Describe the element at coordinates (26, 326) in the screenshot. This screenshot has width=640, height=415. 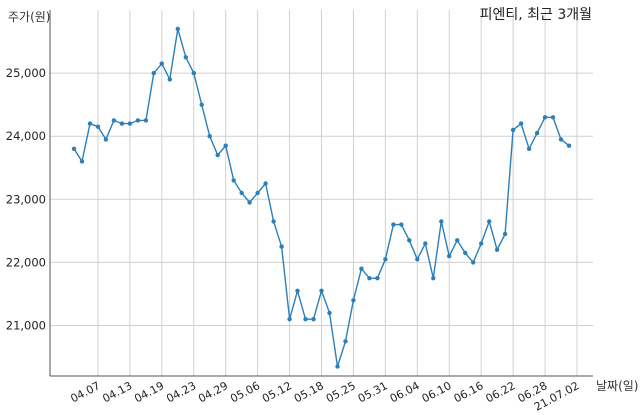
I see `y-tick-label: 21,000` at that location.